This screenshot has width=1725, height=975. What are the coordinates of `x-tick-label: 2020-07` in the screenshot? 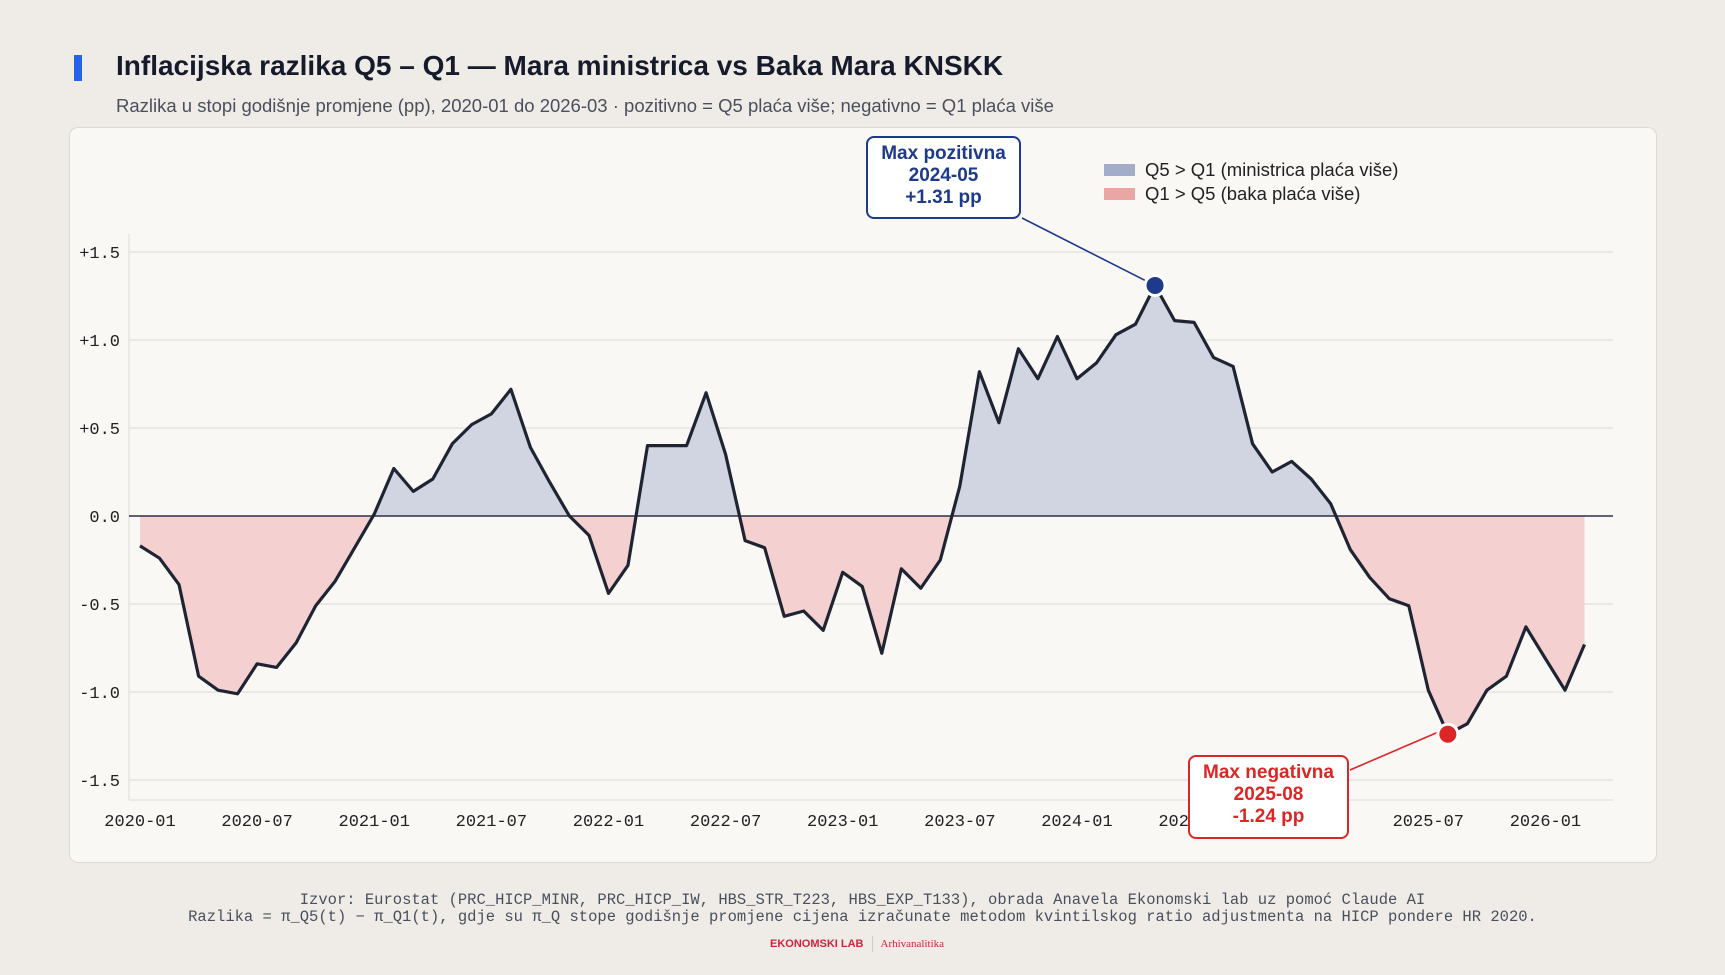 It's located at (256, 822).